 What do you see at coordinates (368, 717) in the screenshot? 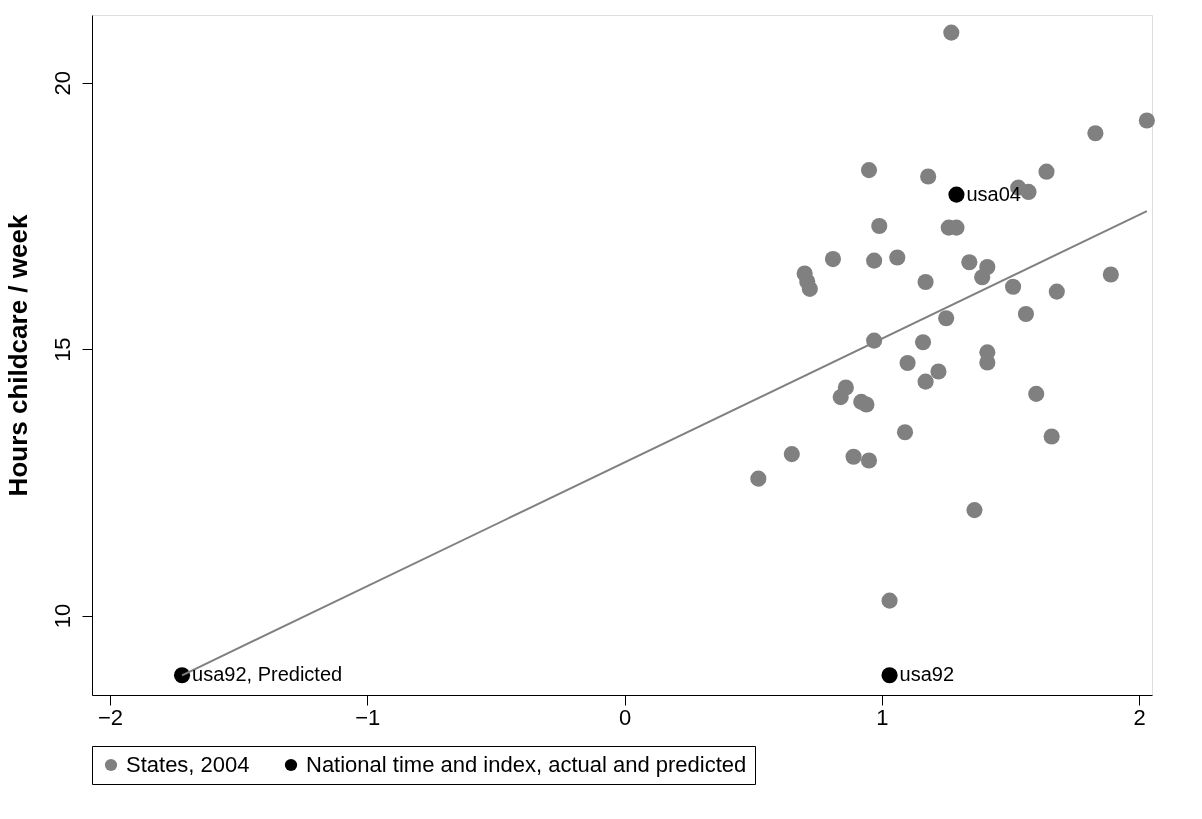
I see `x-tick-label: −1` at bounding box center [368, 717].